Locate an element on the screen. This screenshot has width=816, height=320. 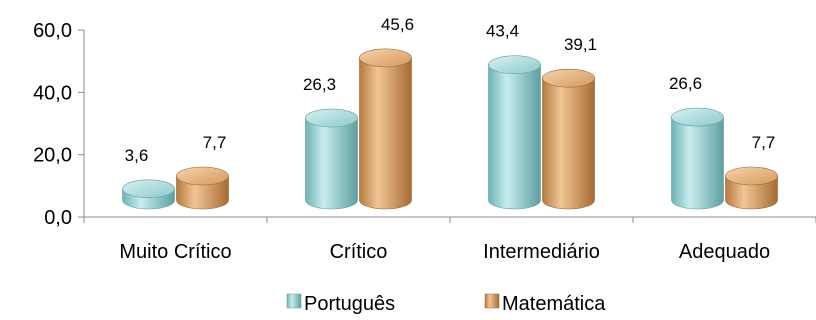
y-tick-label: 60,0 is located at coordinates (52, 31).